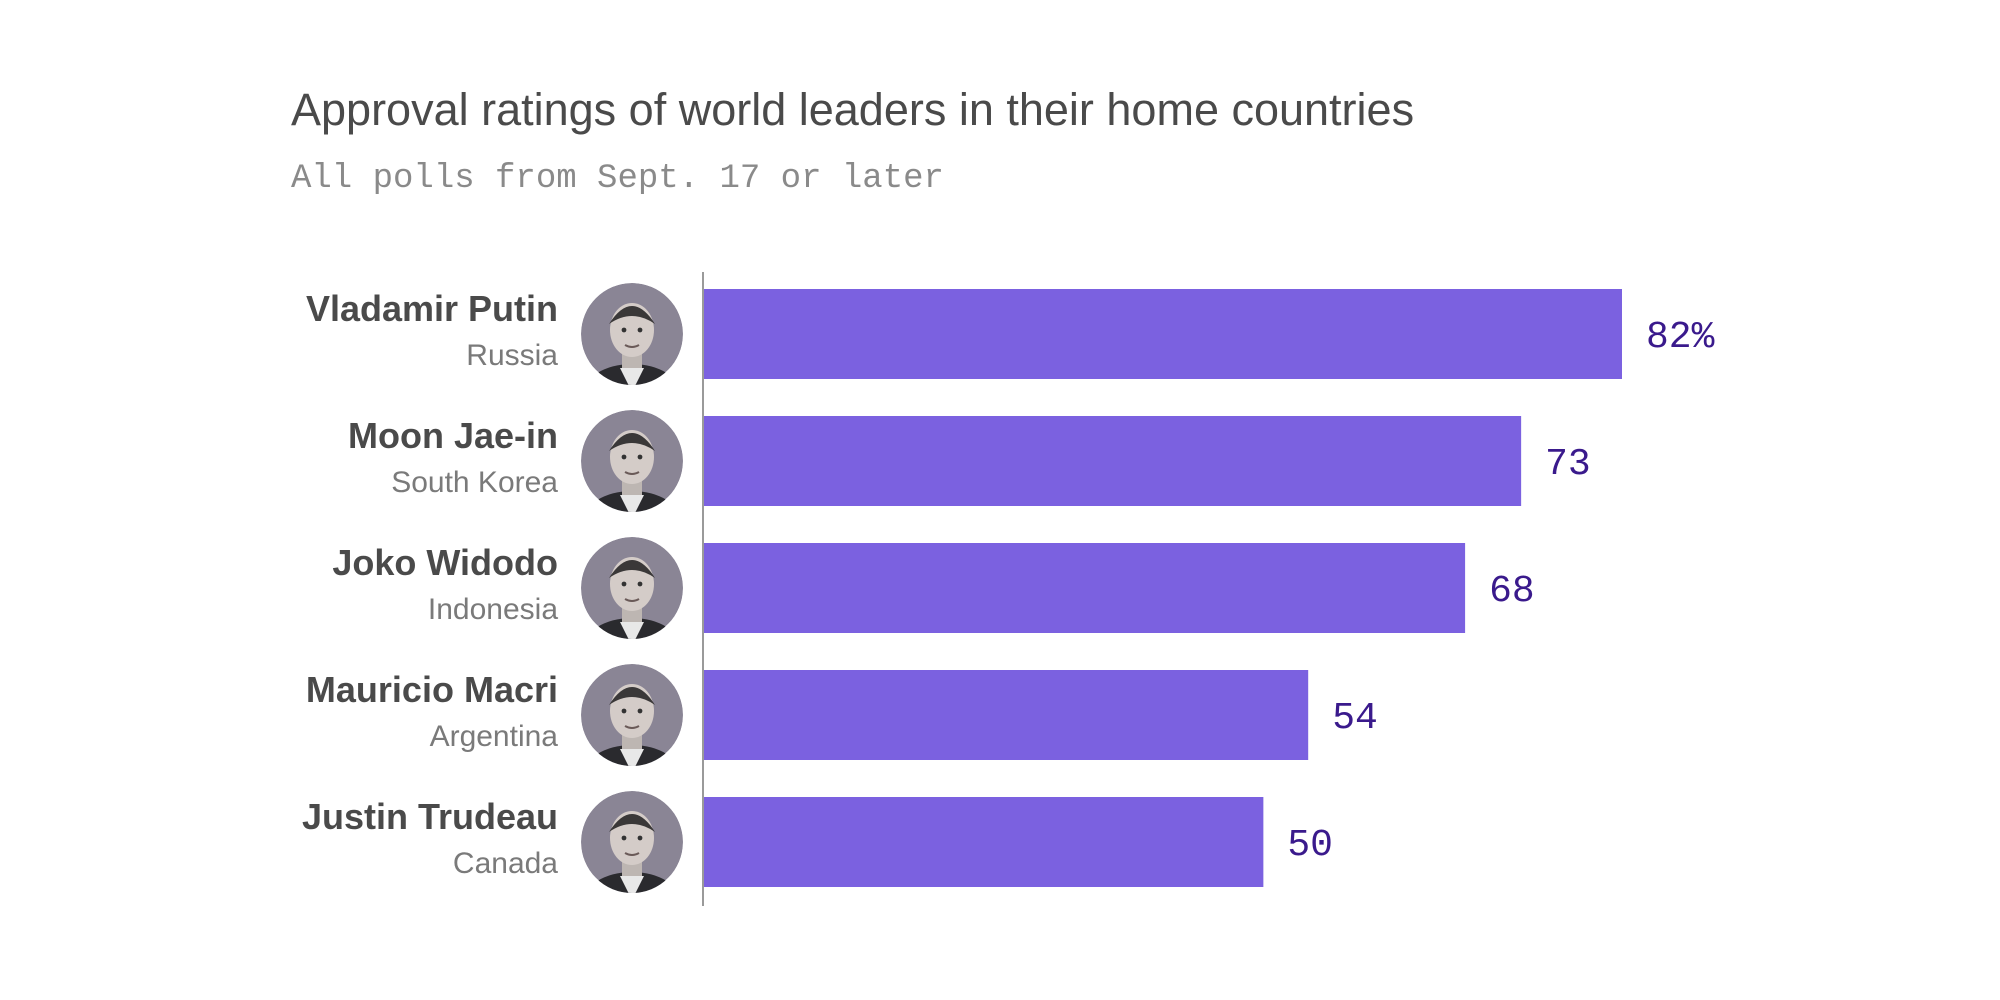  Describe the element at coordinates (430, 816) in the screenshot. I see `leader-name-justin-trudeau: Justin Trudeau` at that location.